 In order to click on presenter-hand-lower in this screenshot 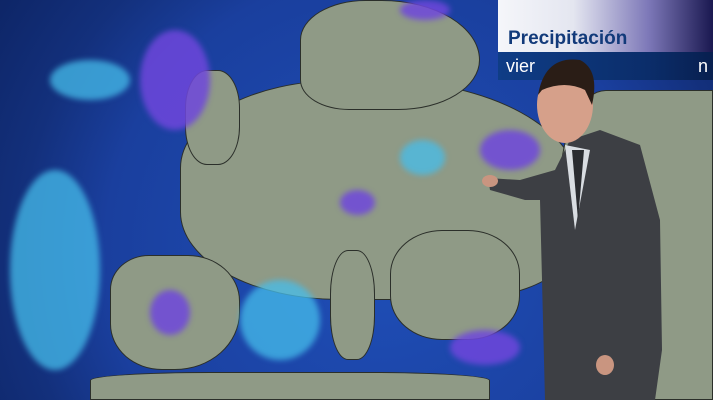, I will do `click(605, 365)`.